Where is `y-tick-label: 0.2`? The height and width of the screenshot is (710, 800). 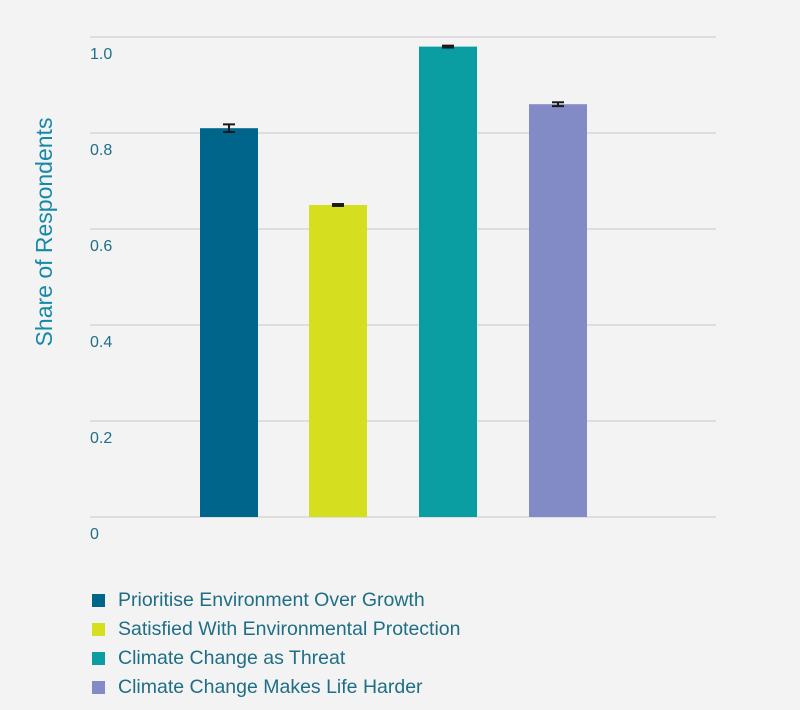
y-tick-label: 0.2 is located at coordinates (101, 438).